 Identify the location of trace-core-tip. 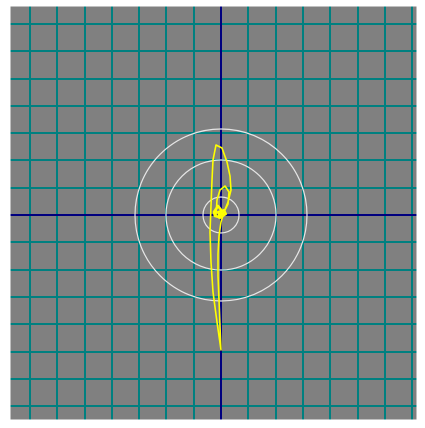
(222, 214).